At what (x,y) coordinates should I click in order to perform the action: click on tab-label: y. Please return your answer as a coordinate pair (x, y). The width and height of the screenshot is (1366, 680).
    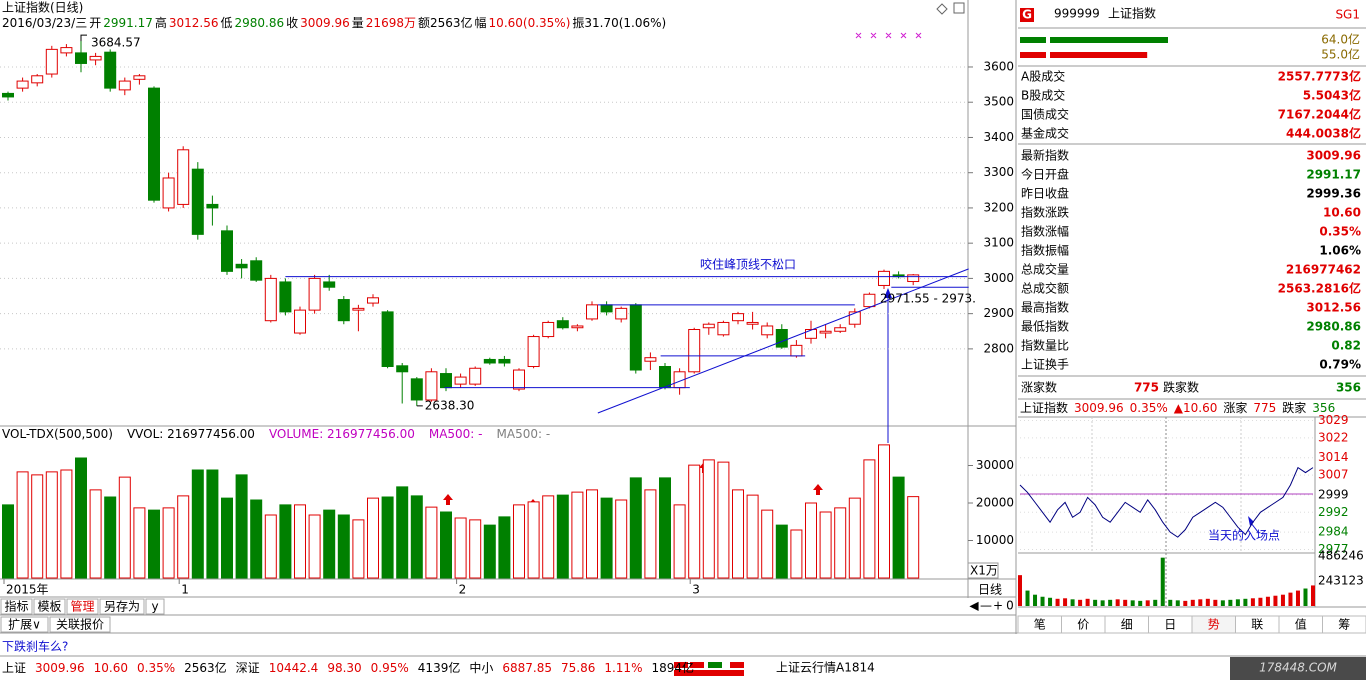
    Looking at the image, I should click on (154, 607).